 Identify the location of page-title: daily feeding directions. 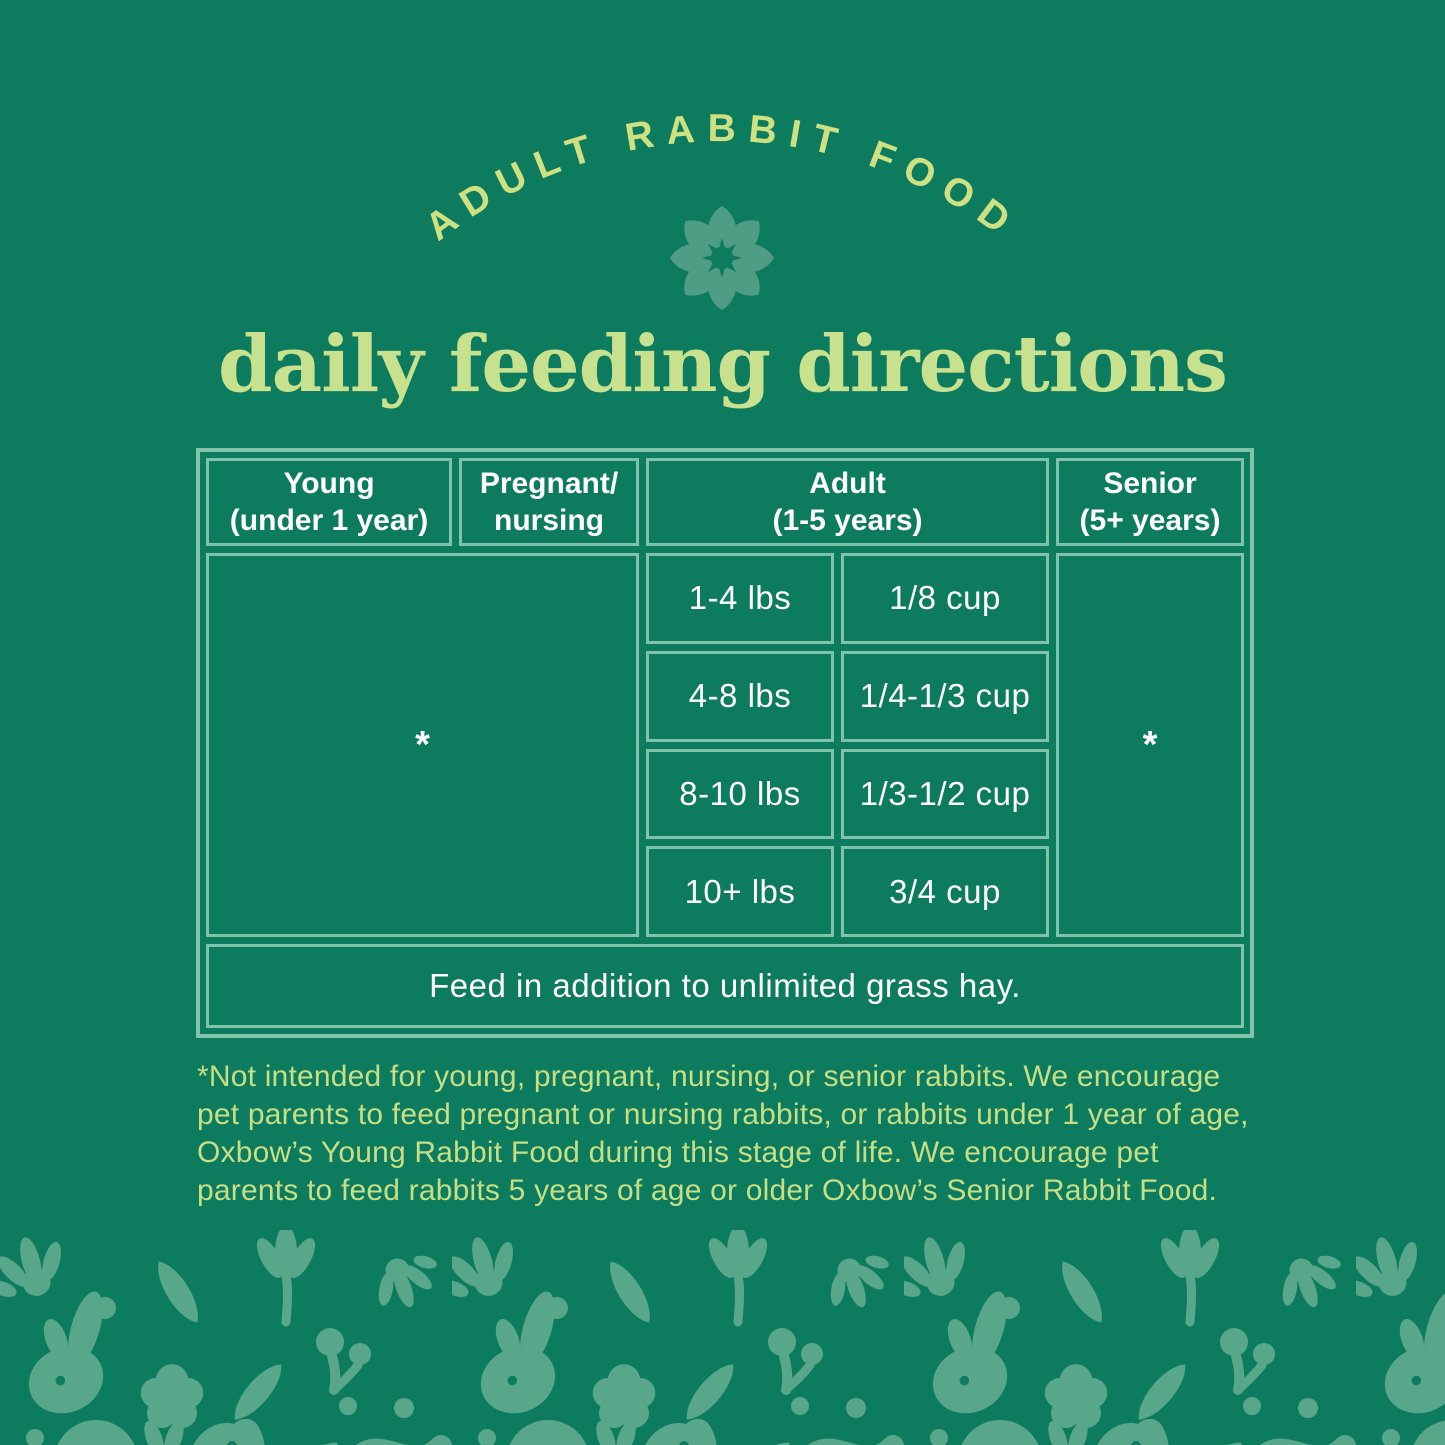
(723, 364).